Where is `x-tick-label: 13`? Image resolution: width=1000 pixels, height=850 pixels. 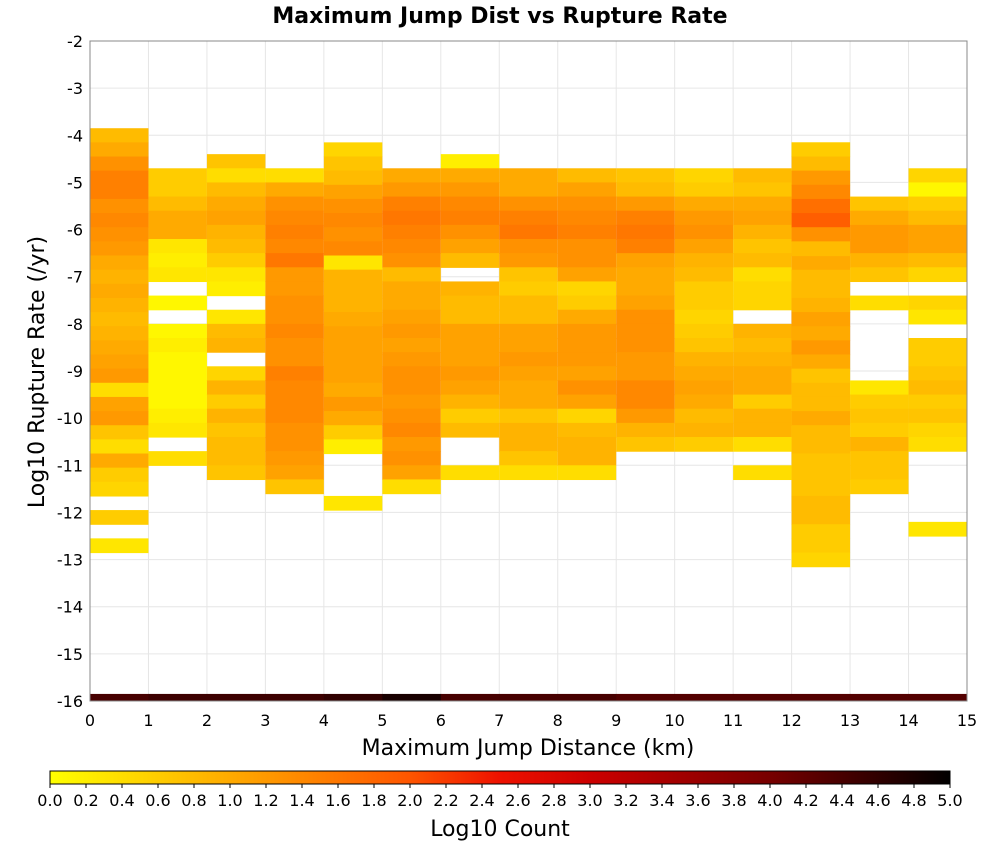
x-tick-label: 13 is located at coordinates (850, 720).